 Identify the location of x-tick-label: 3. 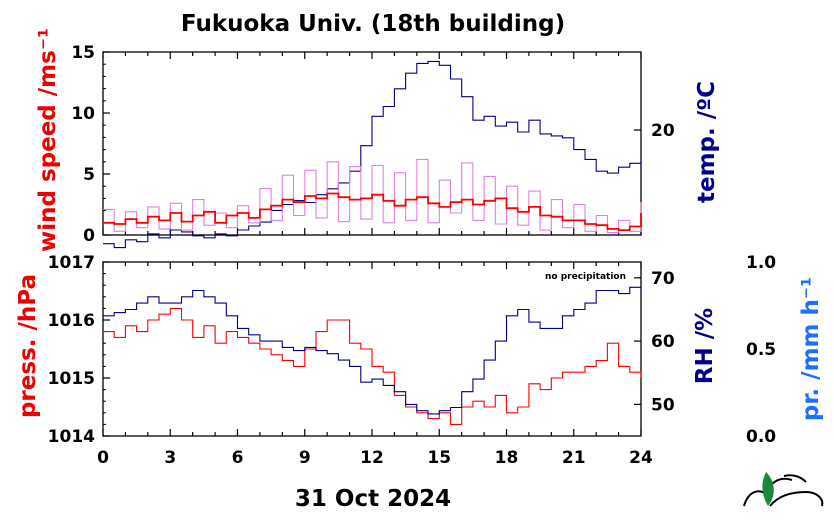
(170, 458).